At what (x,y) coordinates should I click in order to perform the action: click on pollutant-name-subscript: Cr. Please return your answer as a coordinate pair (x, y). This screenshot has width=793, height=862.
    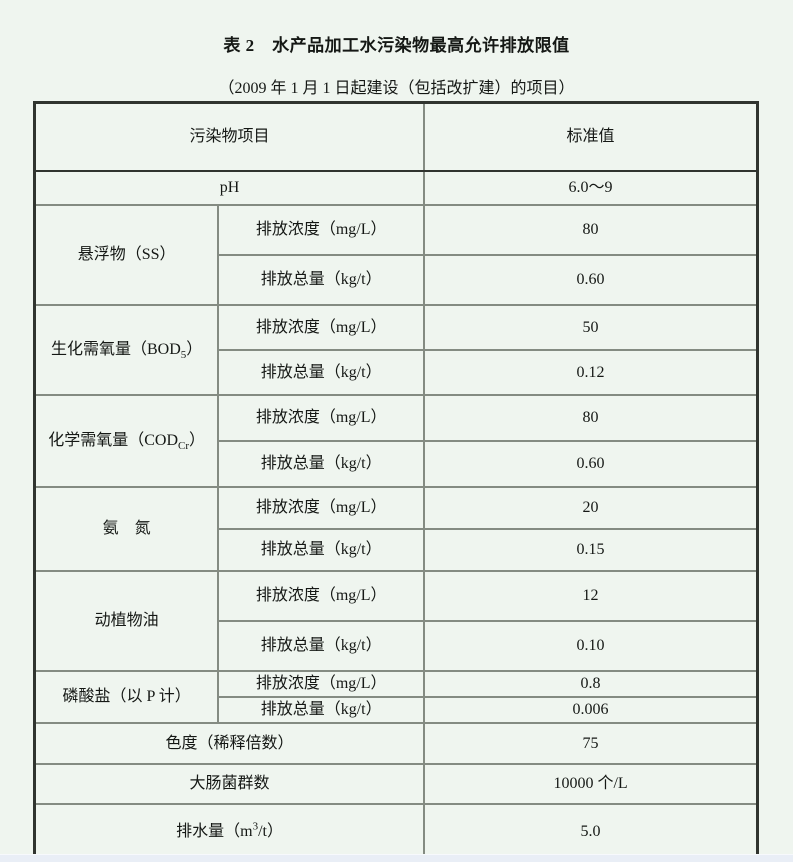
    Looking at the image, I should click on (184, 446).